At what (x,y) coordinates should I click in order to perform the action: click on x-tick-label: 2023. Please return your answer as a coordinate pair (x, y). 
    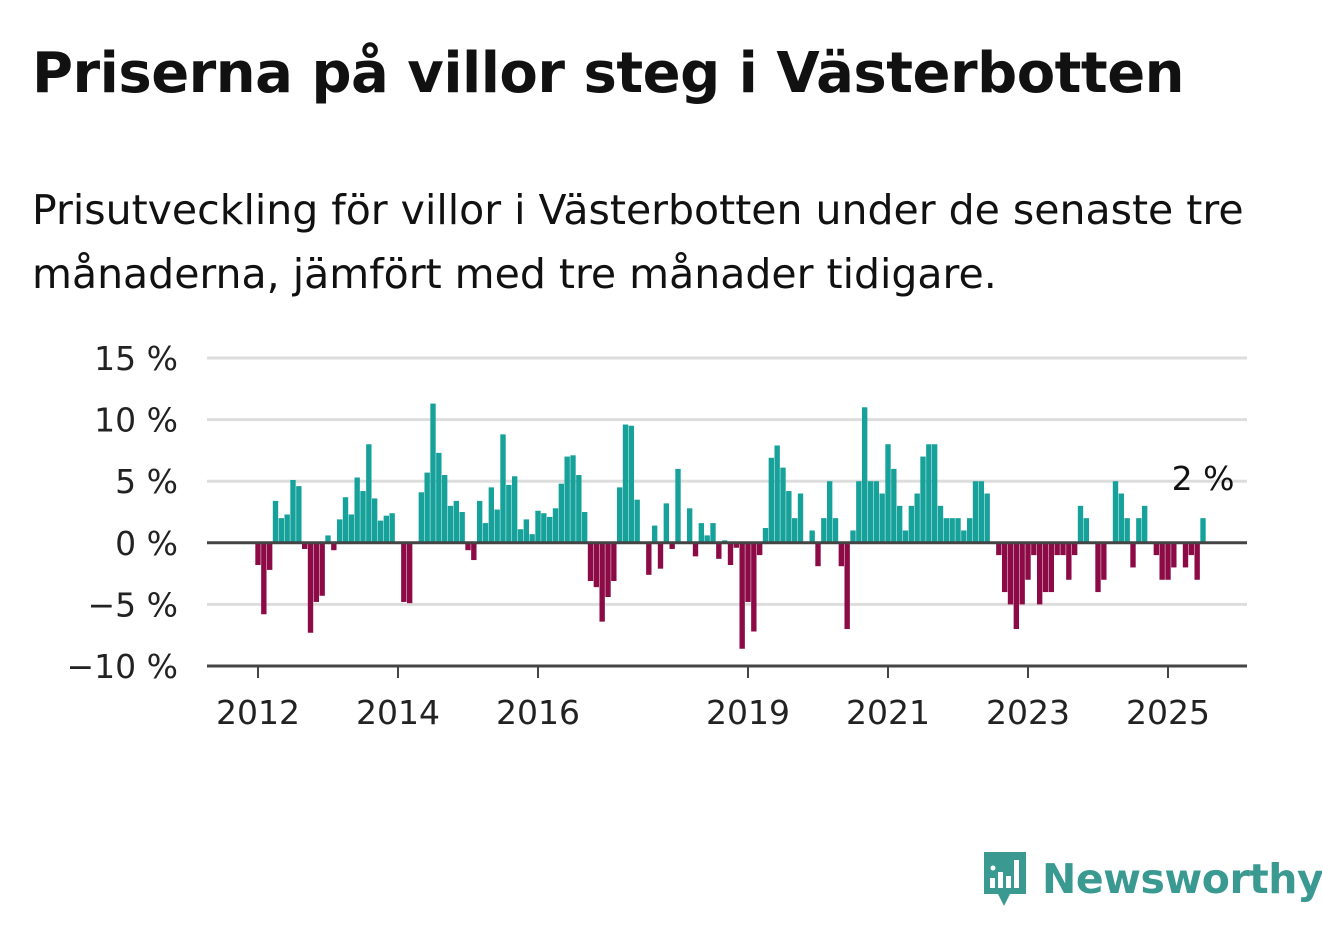
    Looking at the image, I should click on (1028, 712).